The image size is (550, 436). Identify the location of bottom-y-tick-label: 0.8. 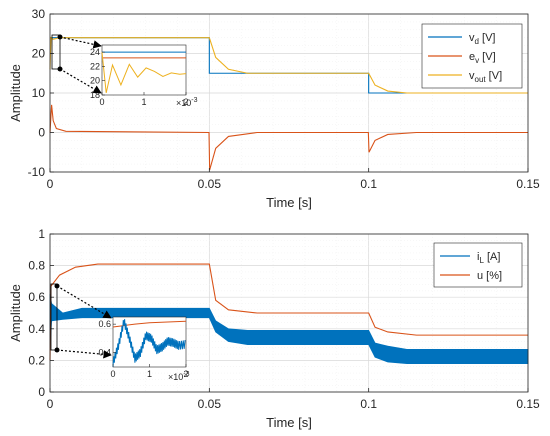
(36, 266).